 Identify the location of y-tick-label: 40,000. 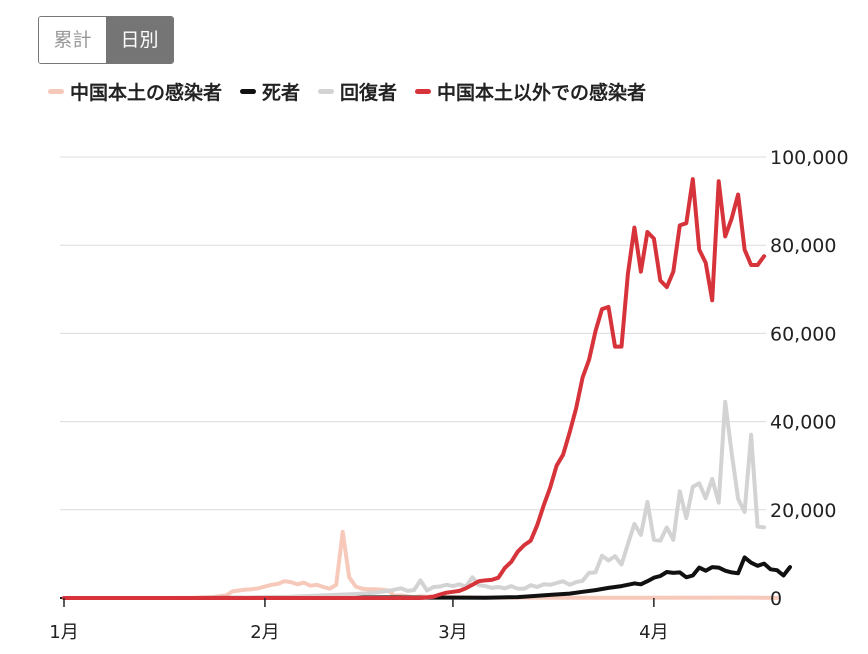
(803, 423).